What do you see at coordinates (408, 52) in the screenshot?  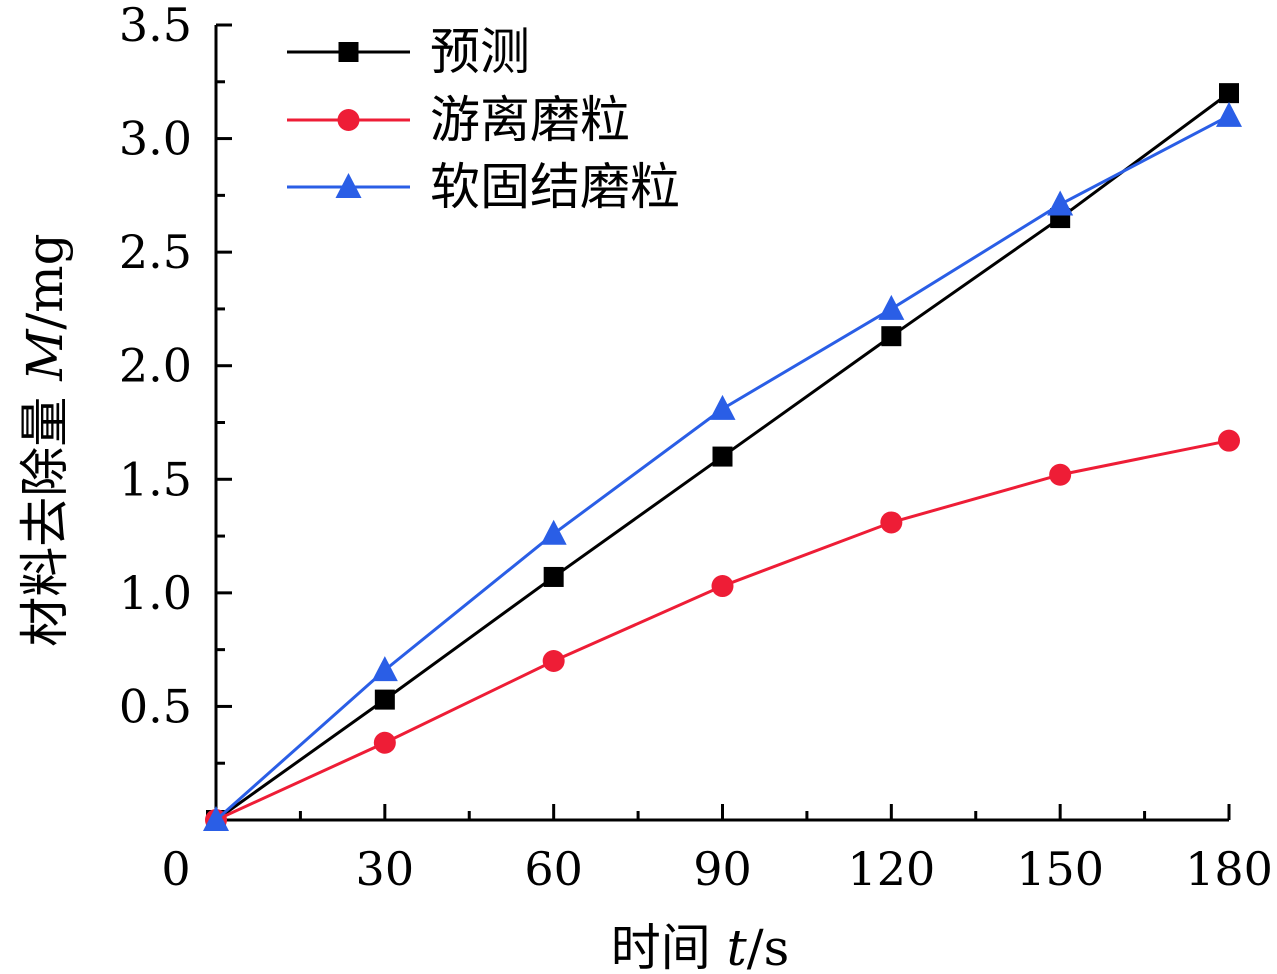 I see `legend-entry-1: 预测` at bounding box center [408, 52].